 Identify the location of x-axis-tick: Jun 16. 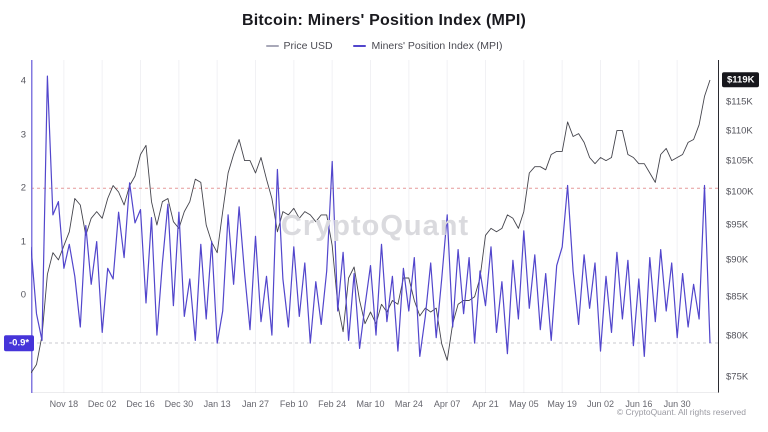
(639, 404).